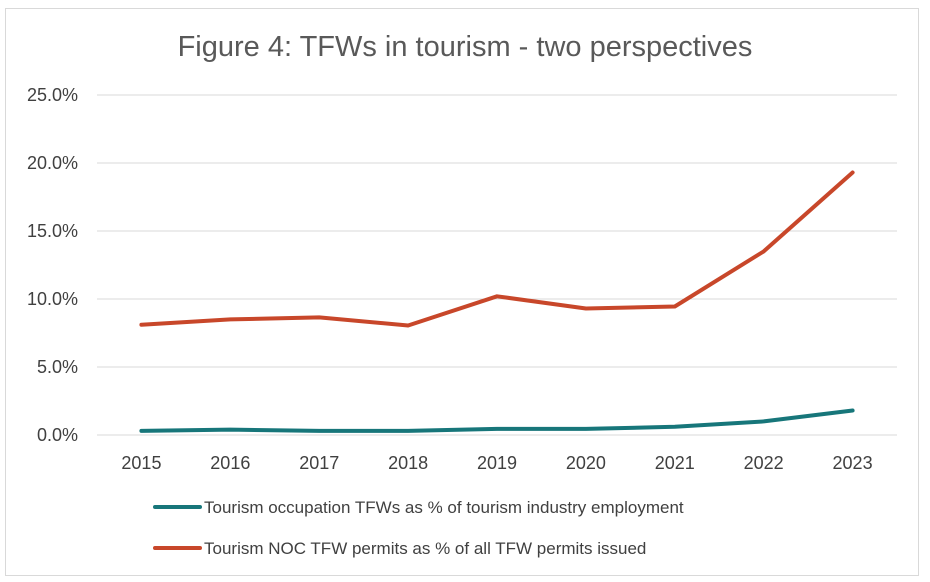 This screenshot has width=930, height=582. What do you see at coordinates (57, 367) in the screenshot?
I see `y-tick-label: 5.0%` at bounding box center [57, 367].